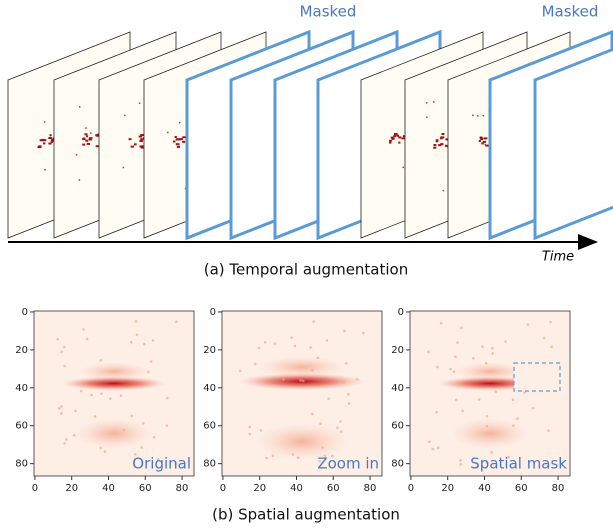  I want to click on heatmap-panel: 0 20 40 60 80 0 20 40 60 80 Spatial mask, so click(481, 400).